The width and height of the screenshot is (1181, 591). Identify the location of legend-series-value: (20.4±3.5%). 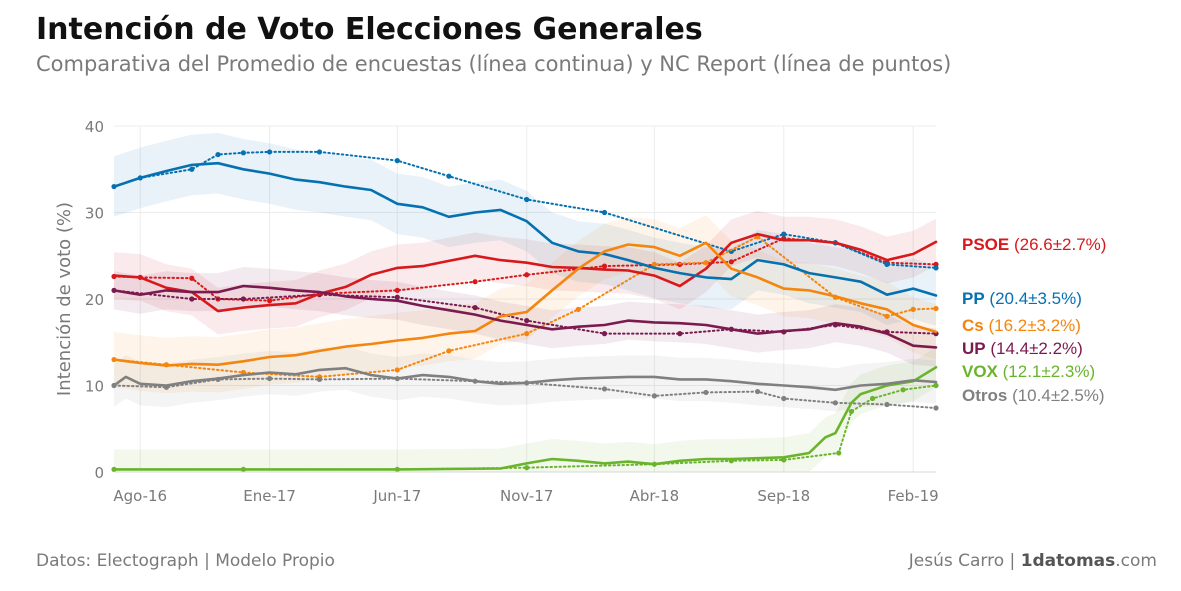
(1033, 298).